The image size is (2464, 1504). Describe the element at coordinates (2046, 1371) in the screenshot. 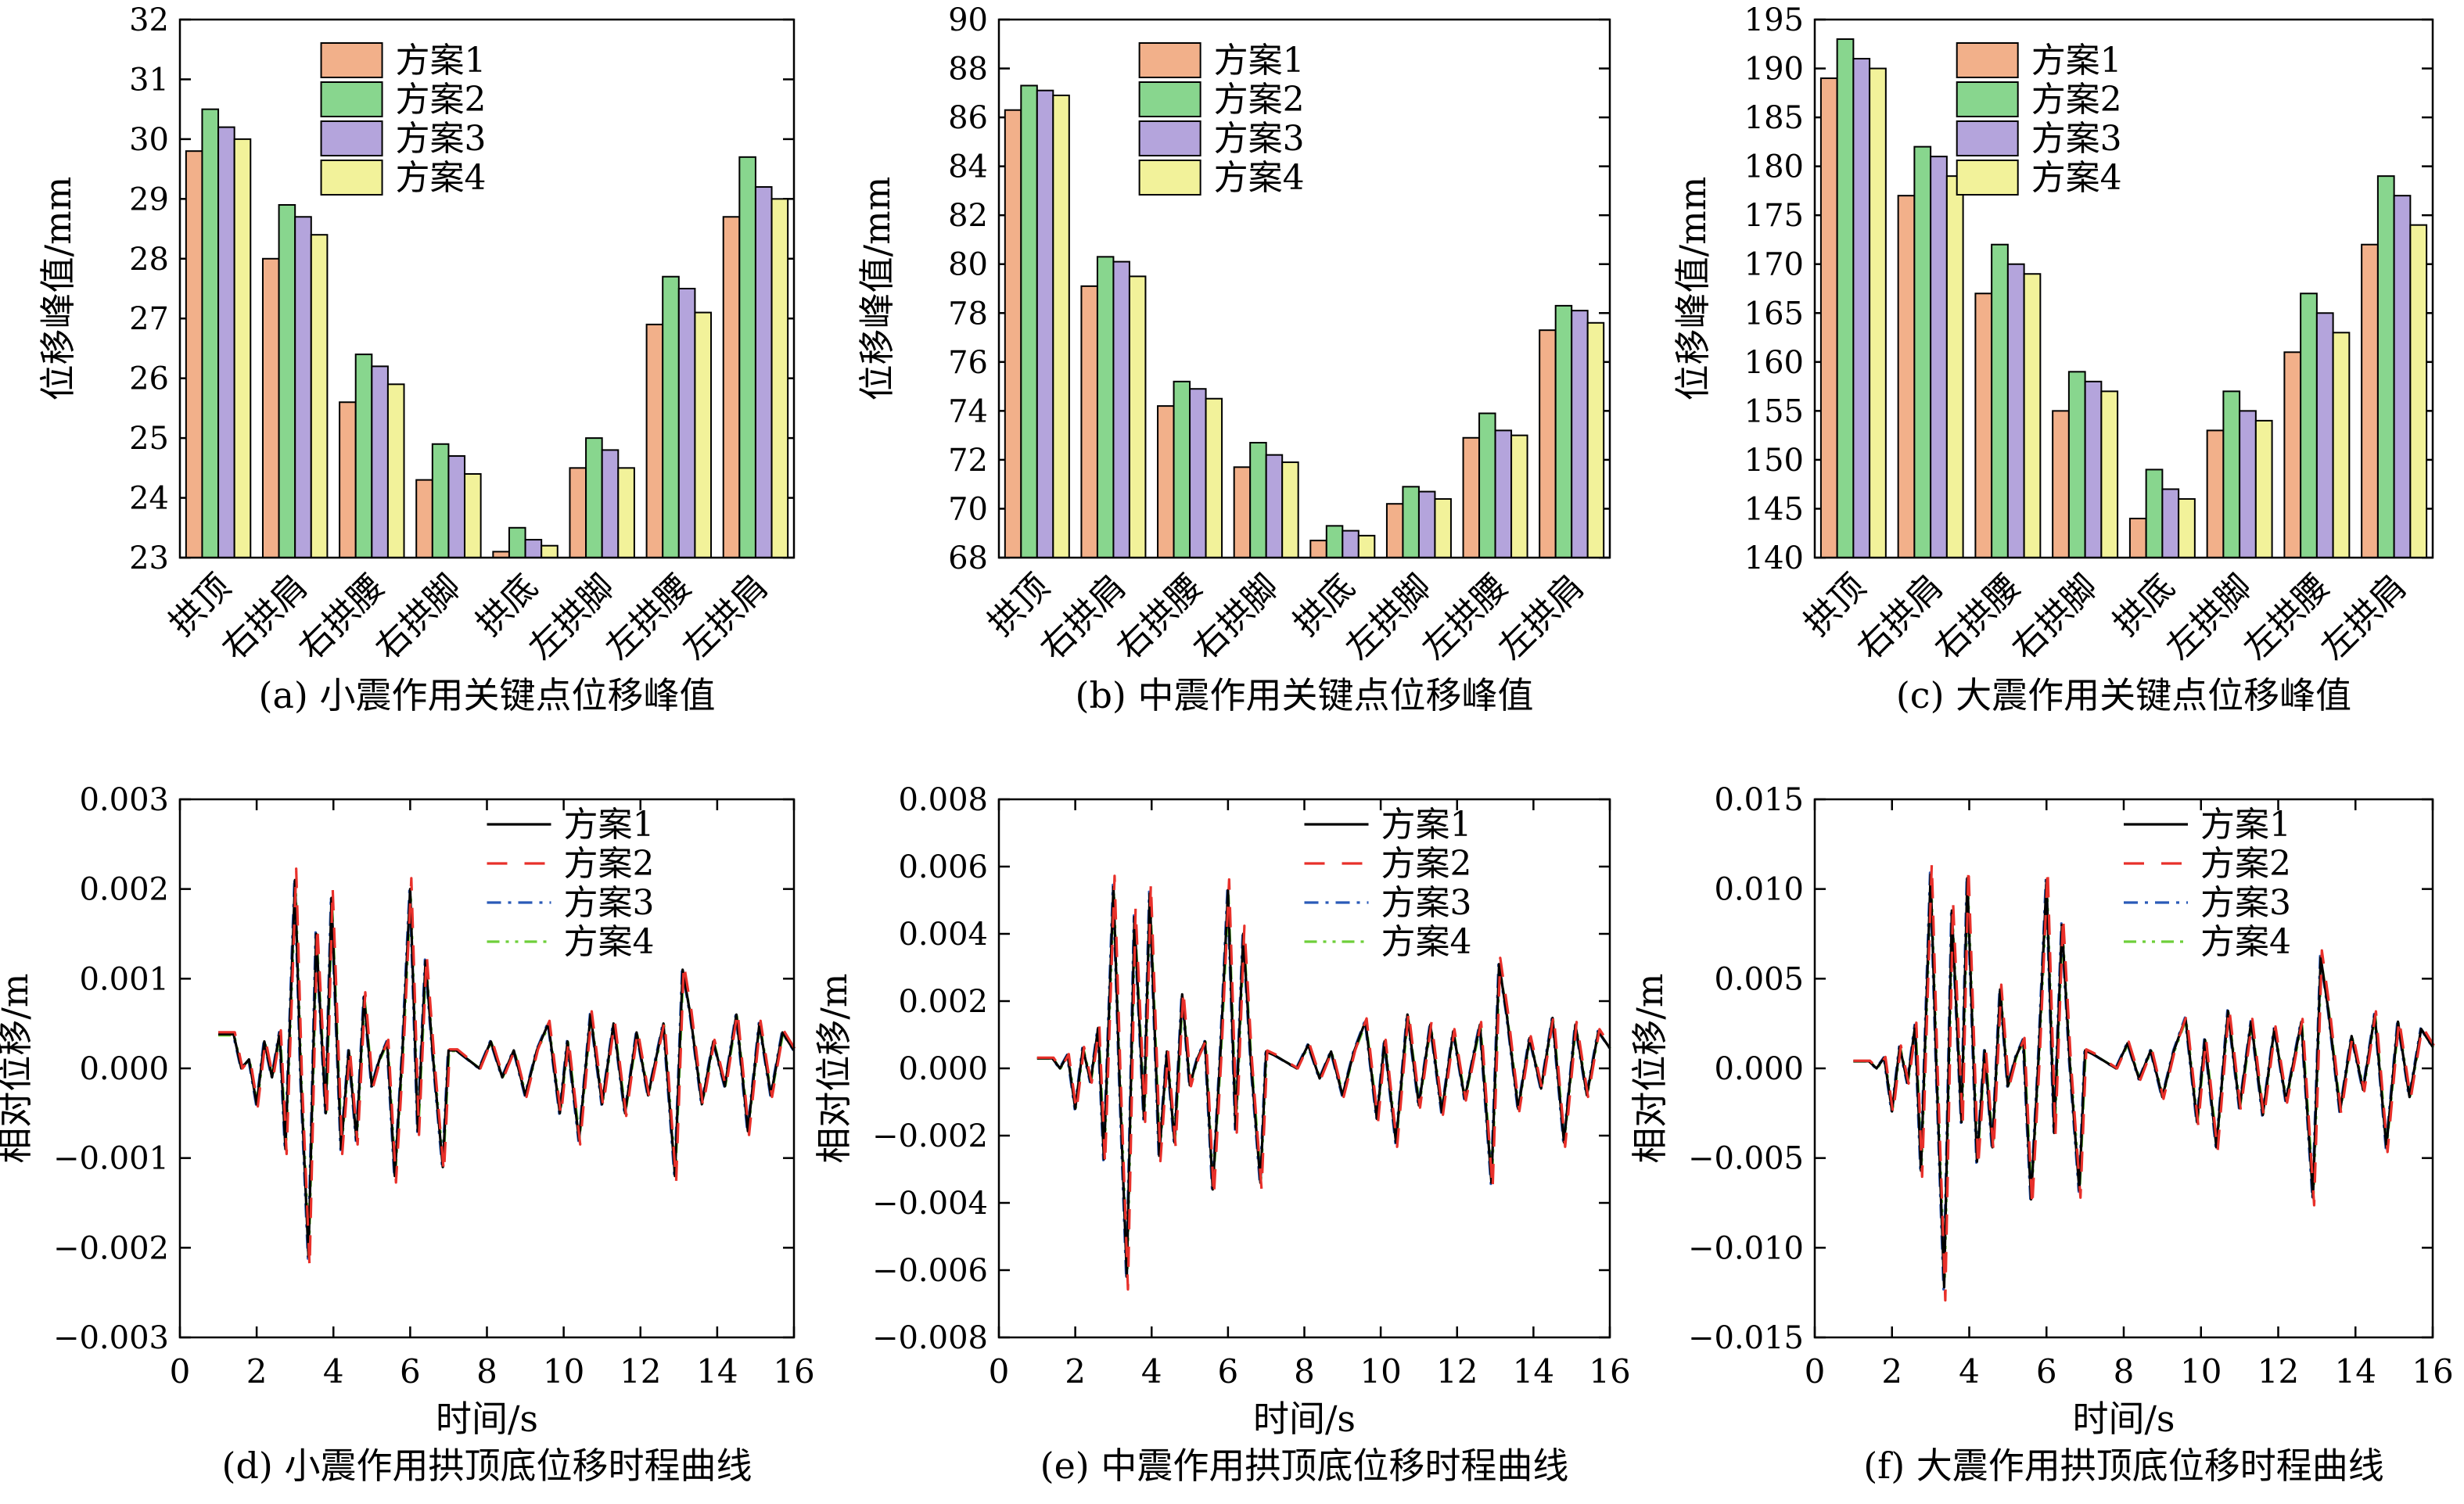

I see `x-tick-label: 6` at that location.